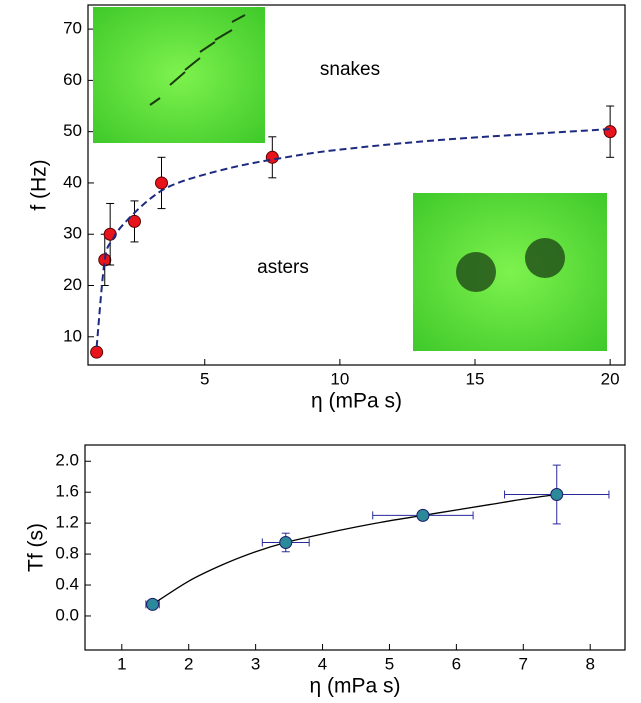 The width and height of the screenshot is (641, 703). Describe the element at coordinates (67, 491) in the screenshot. I see `y-tick-label: 1.6` at that location.